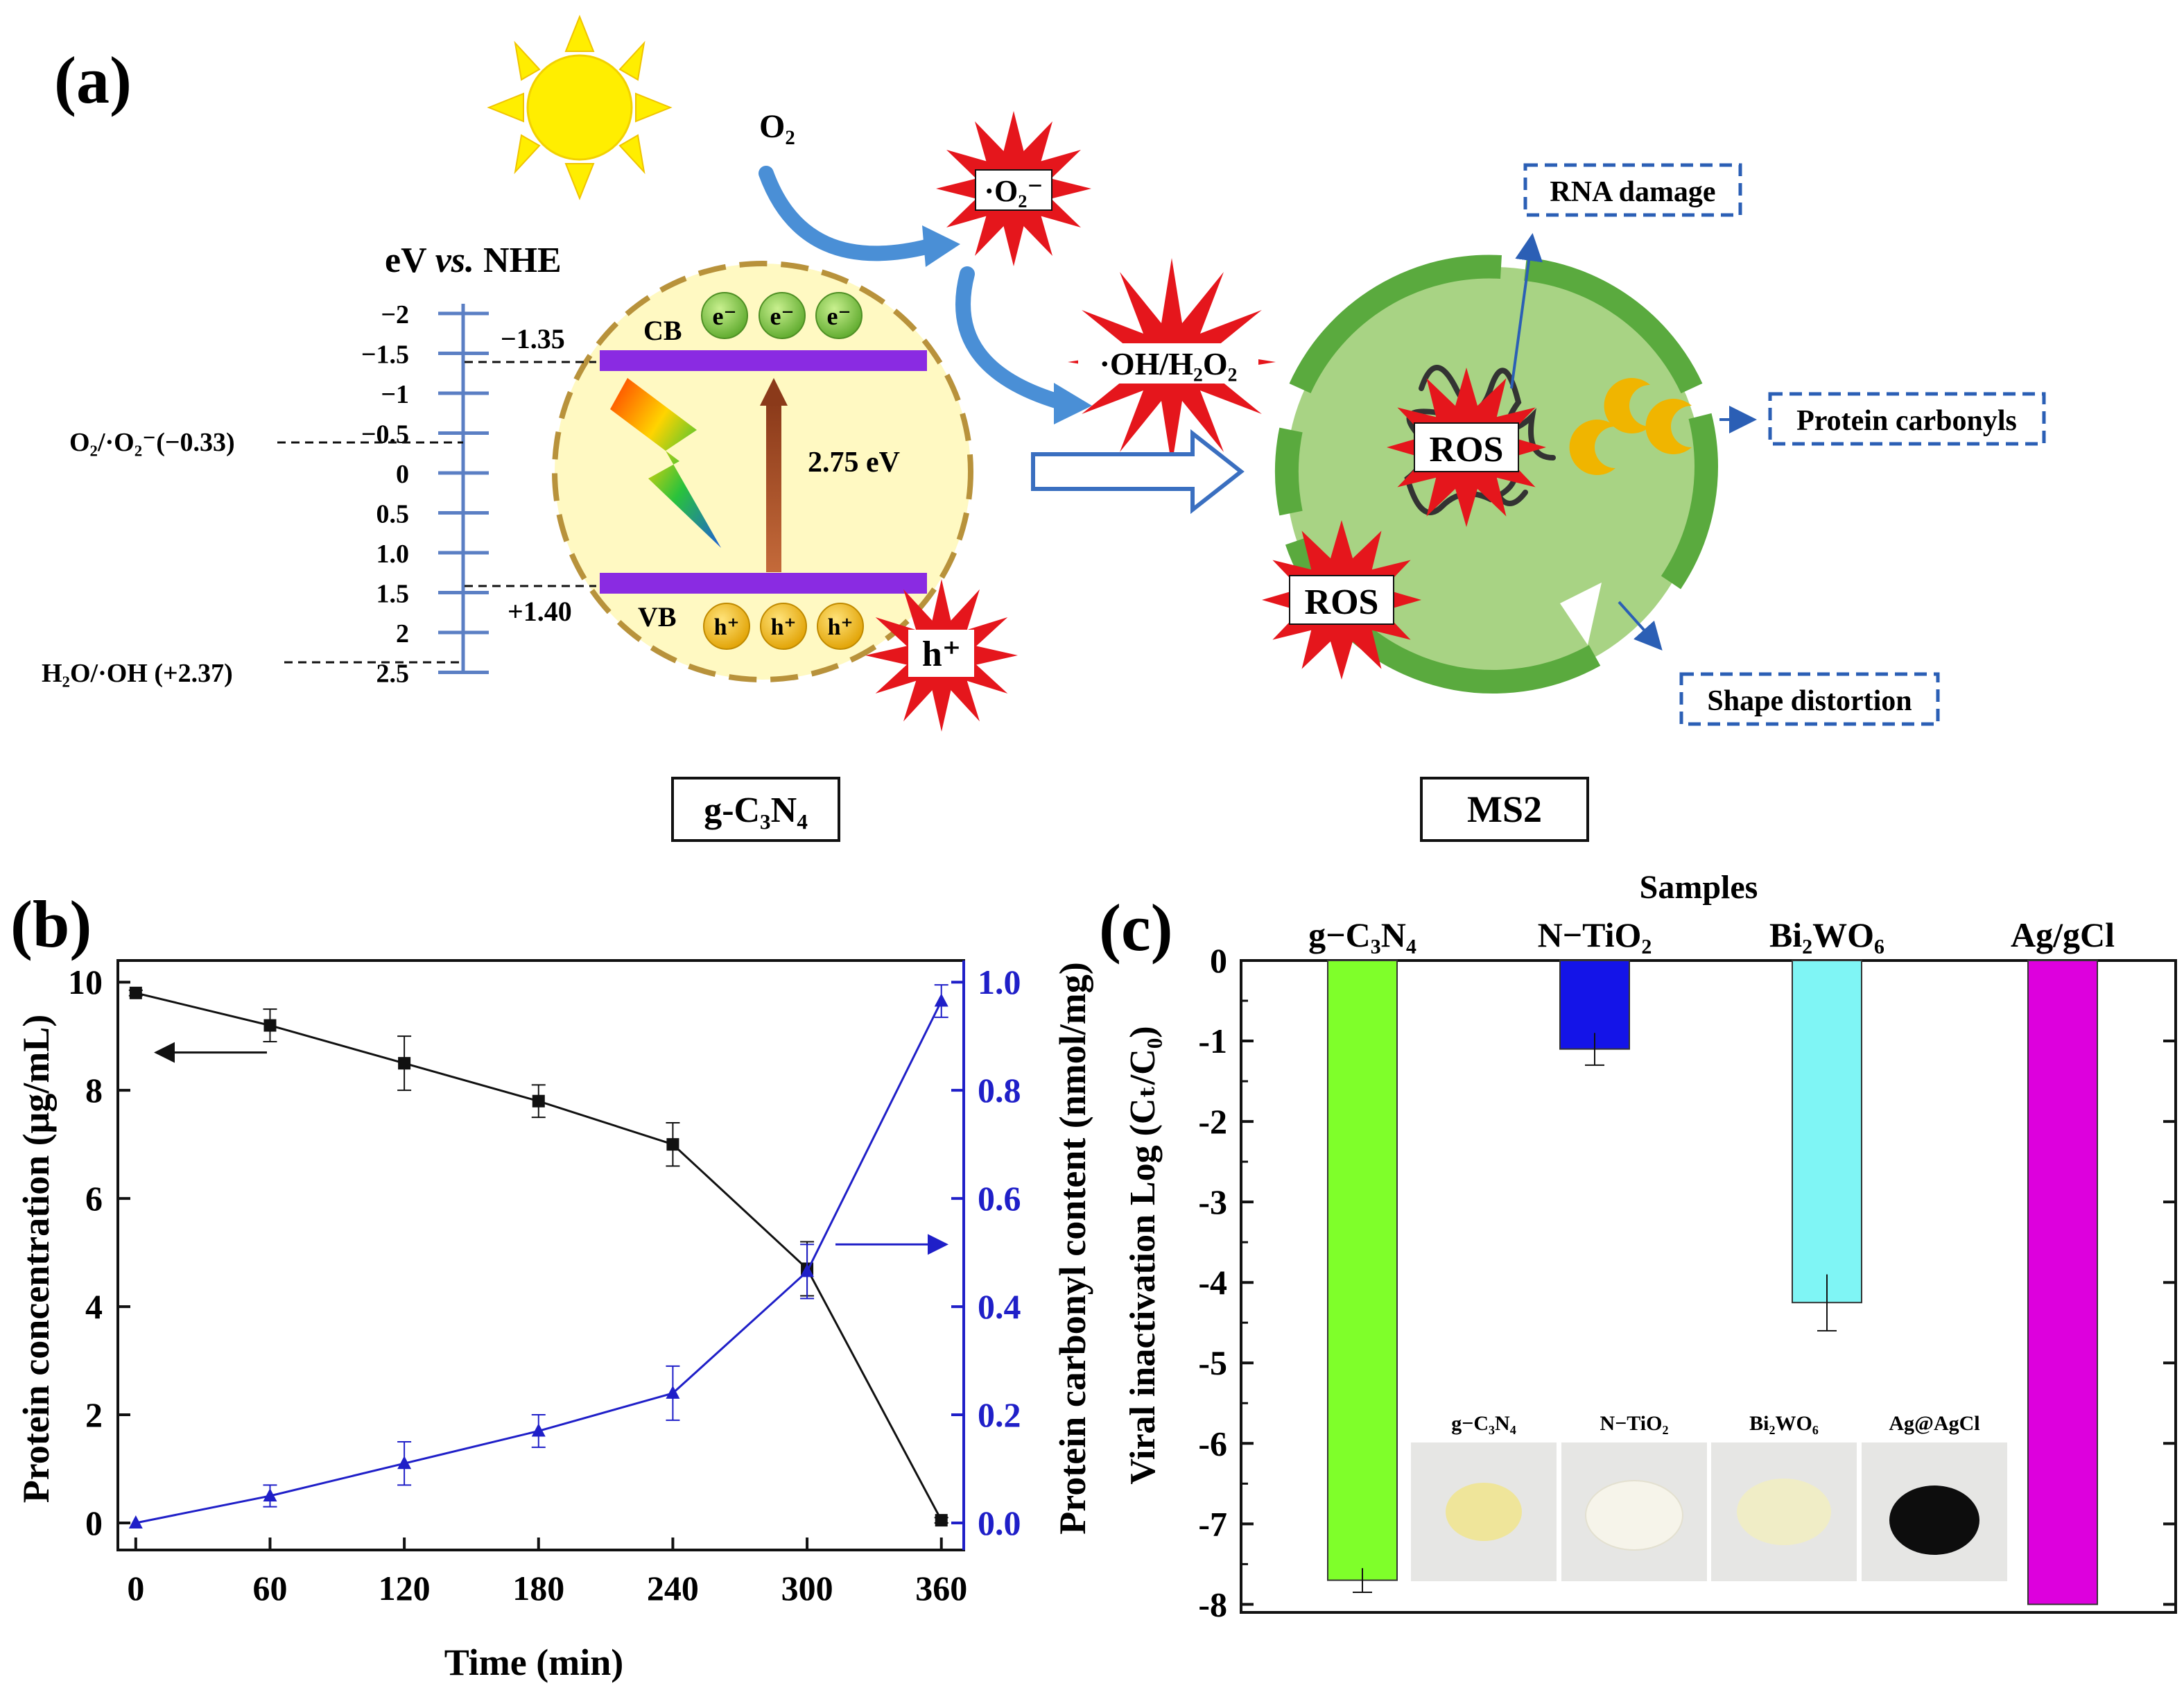 This screenshot has width=2184, height=1688. I want to click on panel-a-label: (a), so click(93, 80).